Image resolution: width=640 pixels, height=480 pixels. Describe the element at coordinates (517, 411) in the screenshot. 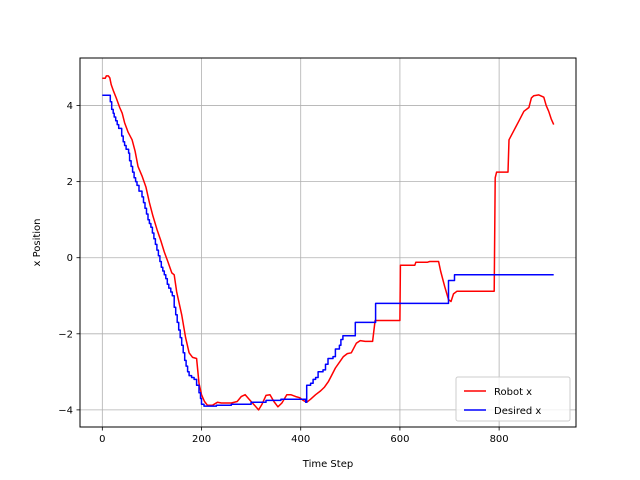

I see `legend-label: Desired x` at that location.